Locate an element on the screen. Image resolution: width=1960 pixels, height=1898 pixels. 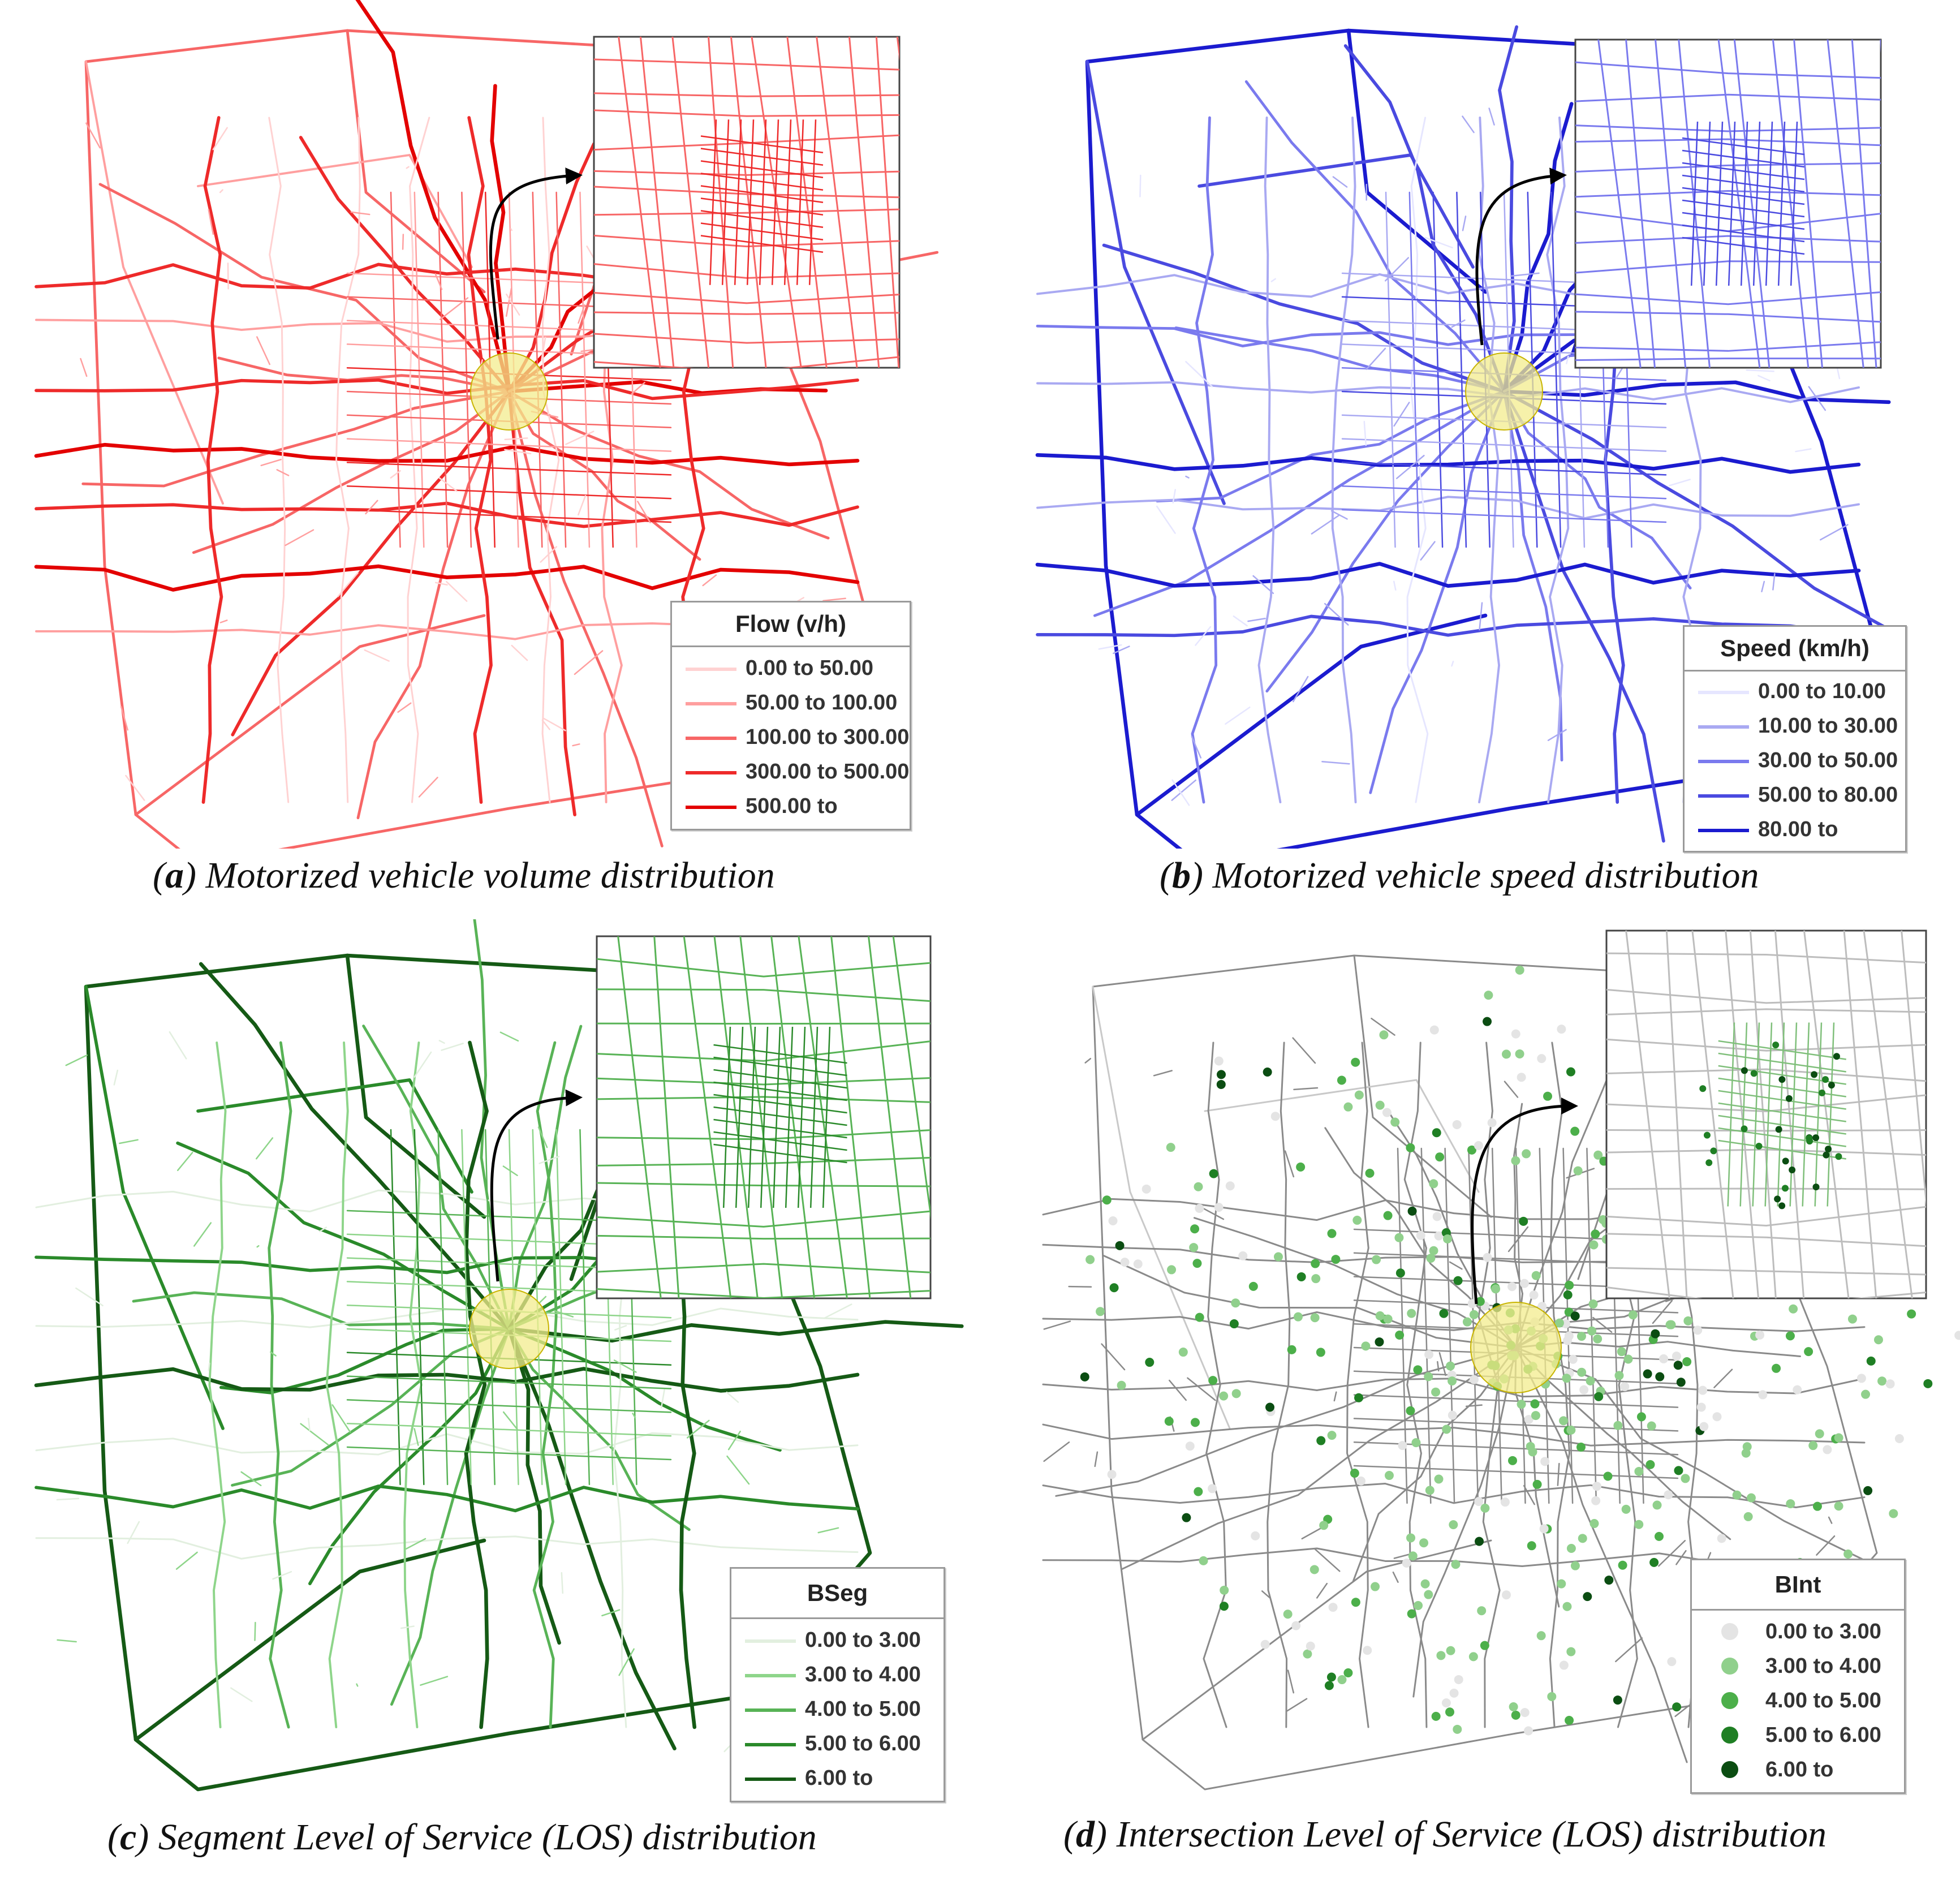
legend-line-swatch is located at coordinates (711, 807).